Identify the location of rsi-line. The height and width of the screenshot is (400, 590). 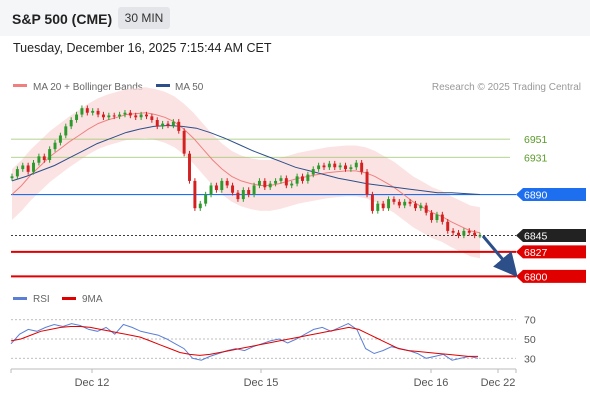
(244, 342).